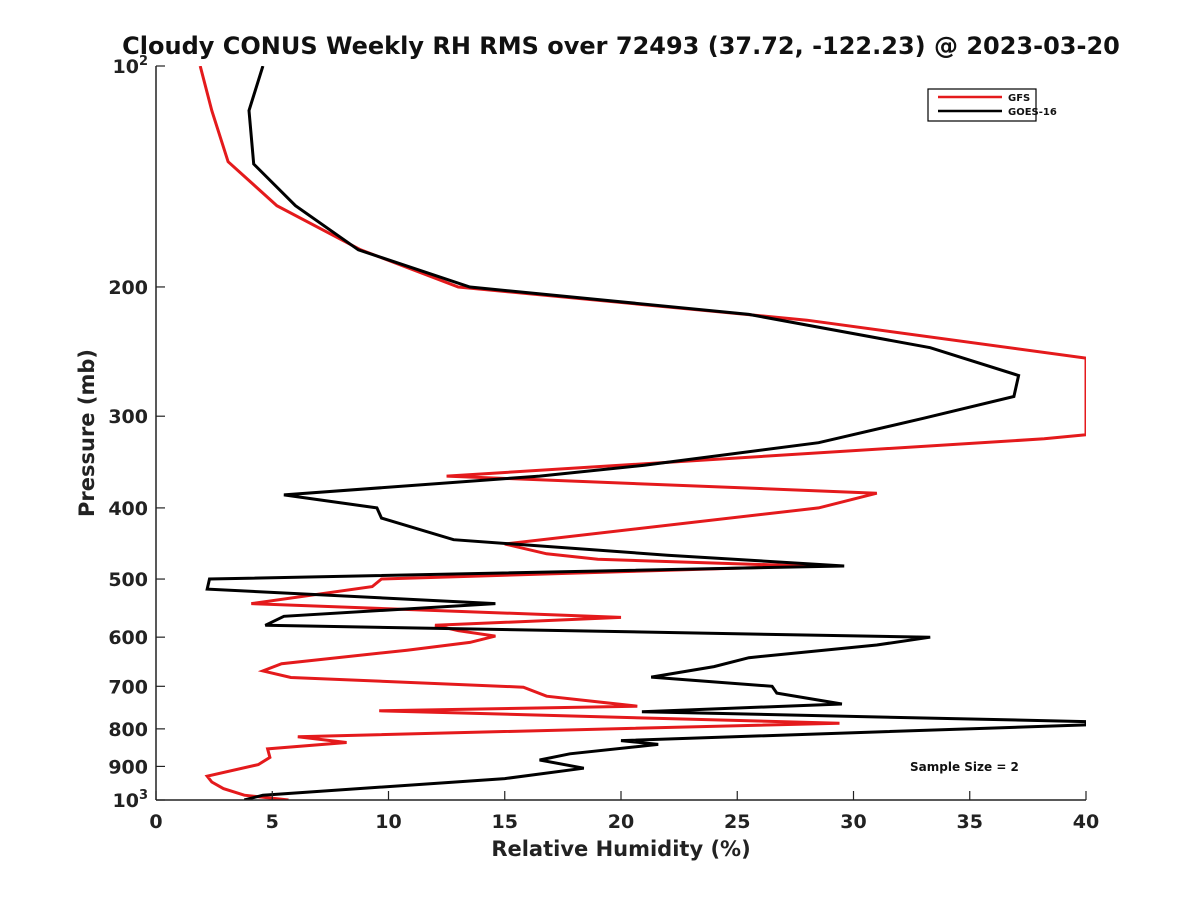  Describe the element at coordinates (128, 417) in the screenshot. I see `y-tick-label: 300` at that location.